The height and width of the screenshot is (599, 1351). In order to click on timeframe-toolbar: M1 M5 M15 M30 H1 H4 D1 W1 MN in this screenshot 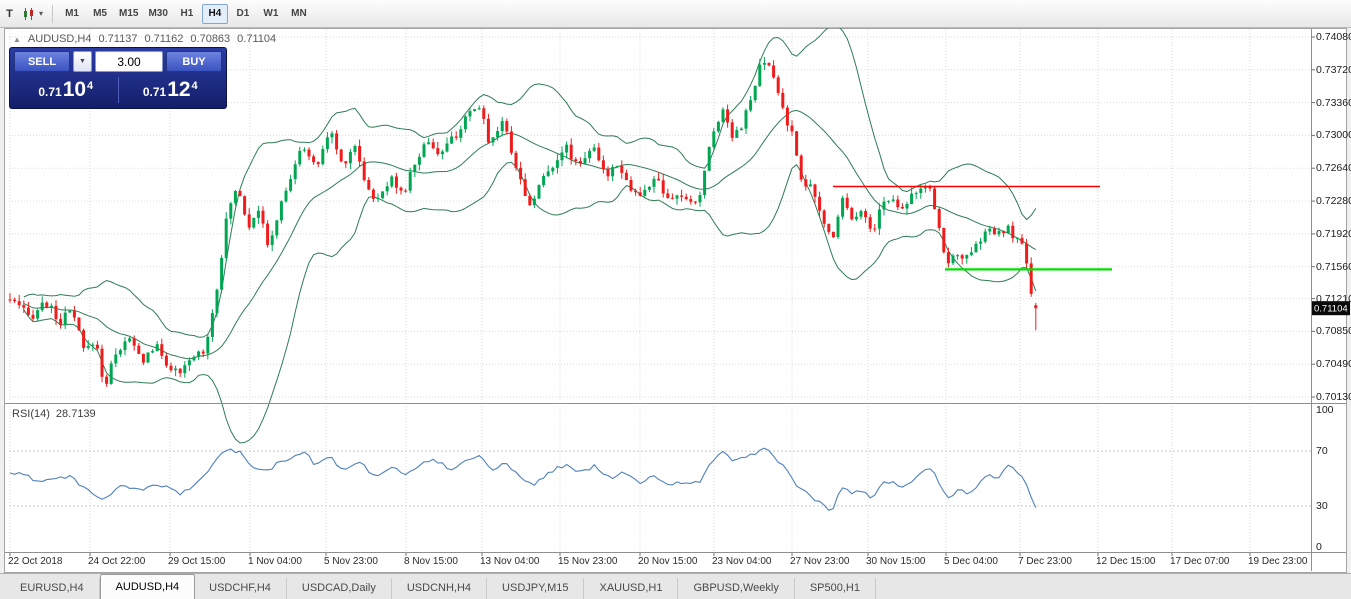, I will do `click(185, 13)`.